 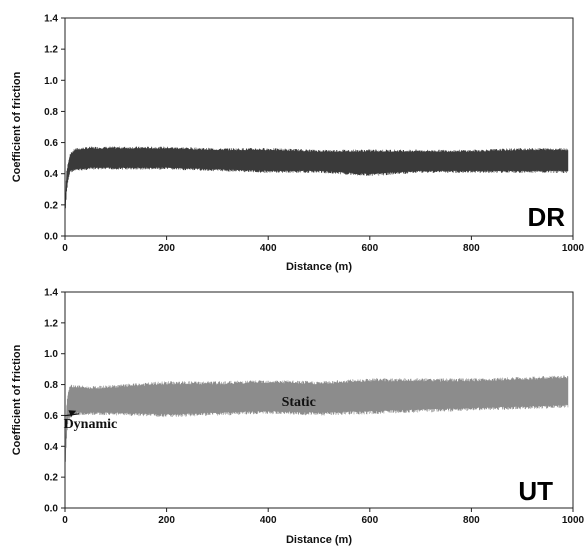 What do you see at coordinates (72, 413) in the screenshot?
I see `annotation-arrowhead` at bounding box center [72, 413].